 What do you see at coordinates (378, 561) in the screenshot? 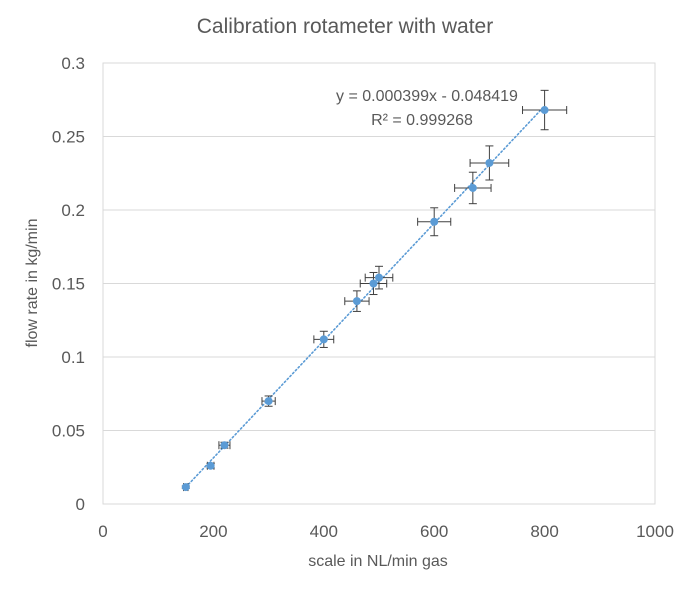
I see `x-axis-title: scale in NL/min gas` at bounding box center [378, 561].